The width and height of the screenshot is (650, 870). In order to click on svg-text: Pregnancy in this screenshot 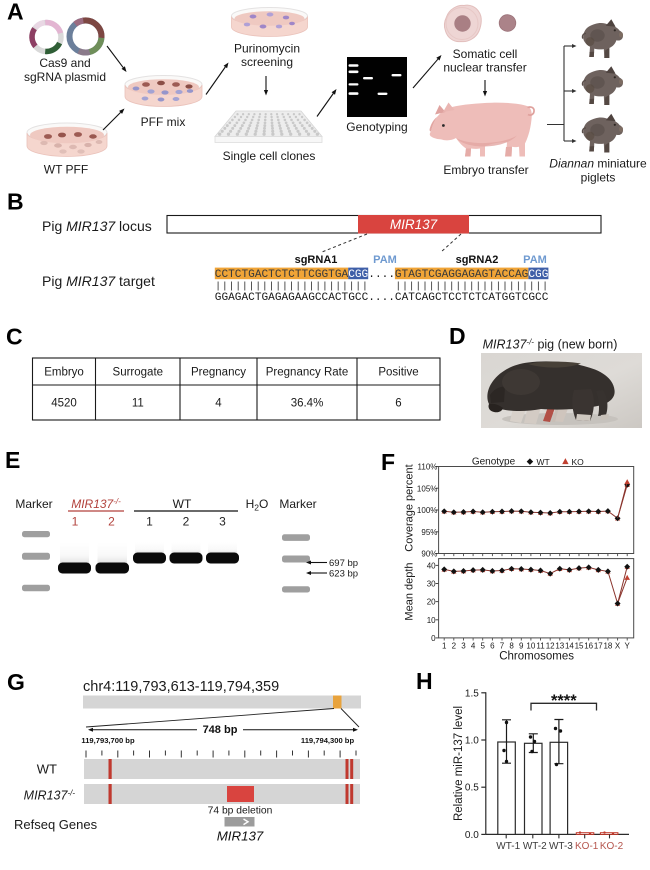, I will do `click(218, 373)`.